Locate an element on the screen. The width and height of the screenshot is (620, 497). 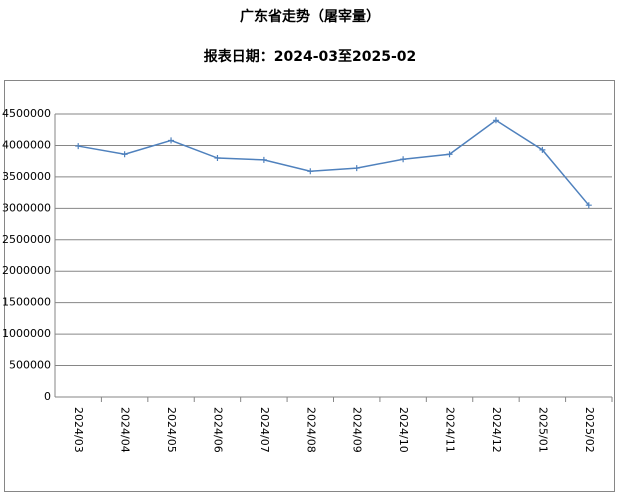
x-tick-label: 2024/11 is located at coordinates (450, 430).